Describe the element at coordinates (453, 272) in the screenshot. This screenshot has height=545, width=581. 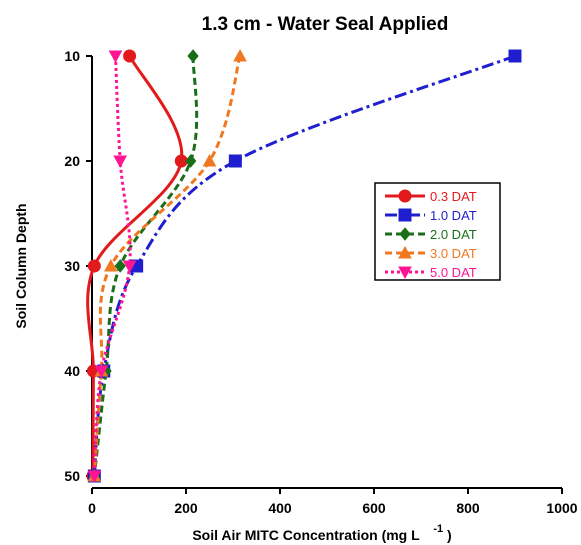
I see `legend-label: 5.0 DAT` at that location.